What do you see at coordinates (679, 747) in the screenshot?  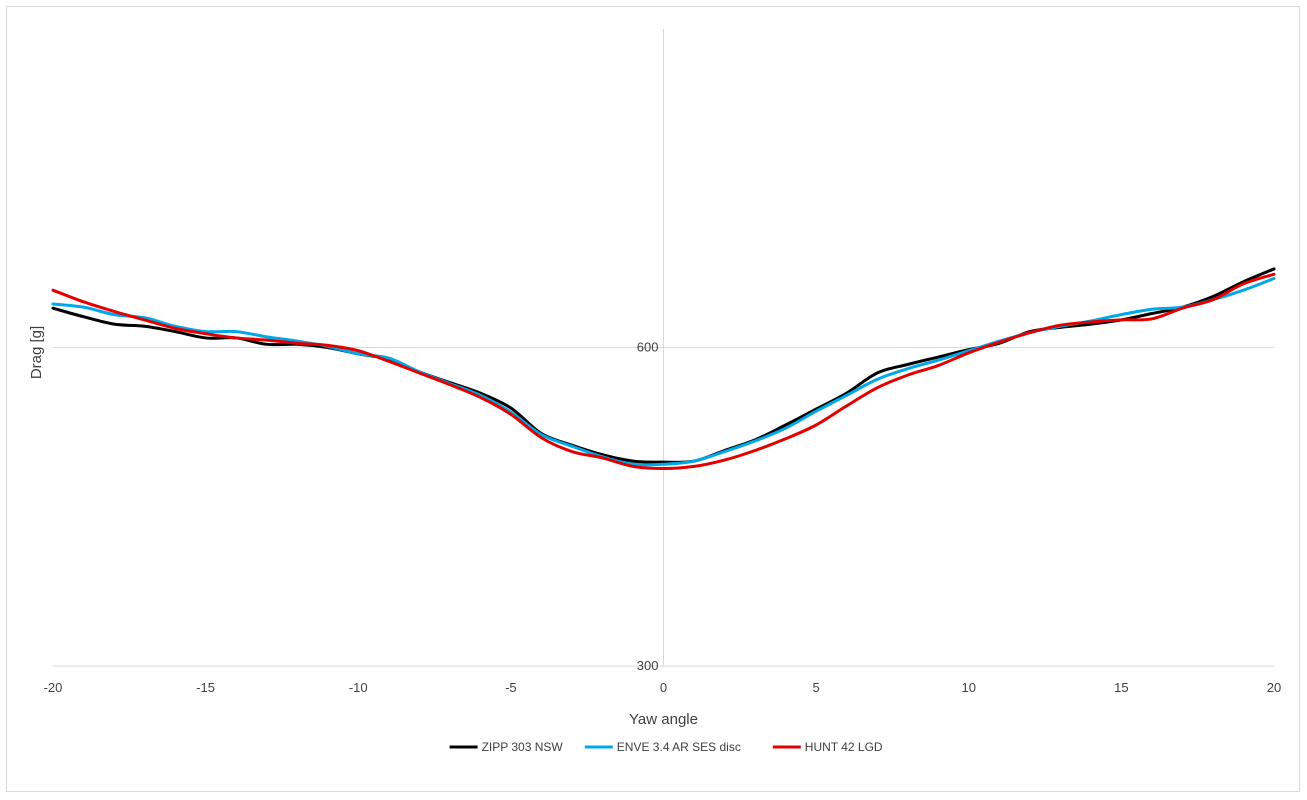 I see `legend-label-2: ENVE 3.4 AR SES disc` at bounding box center [679, 747].